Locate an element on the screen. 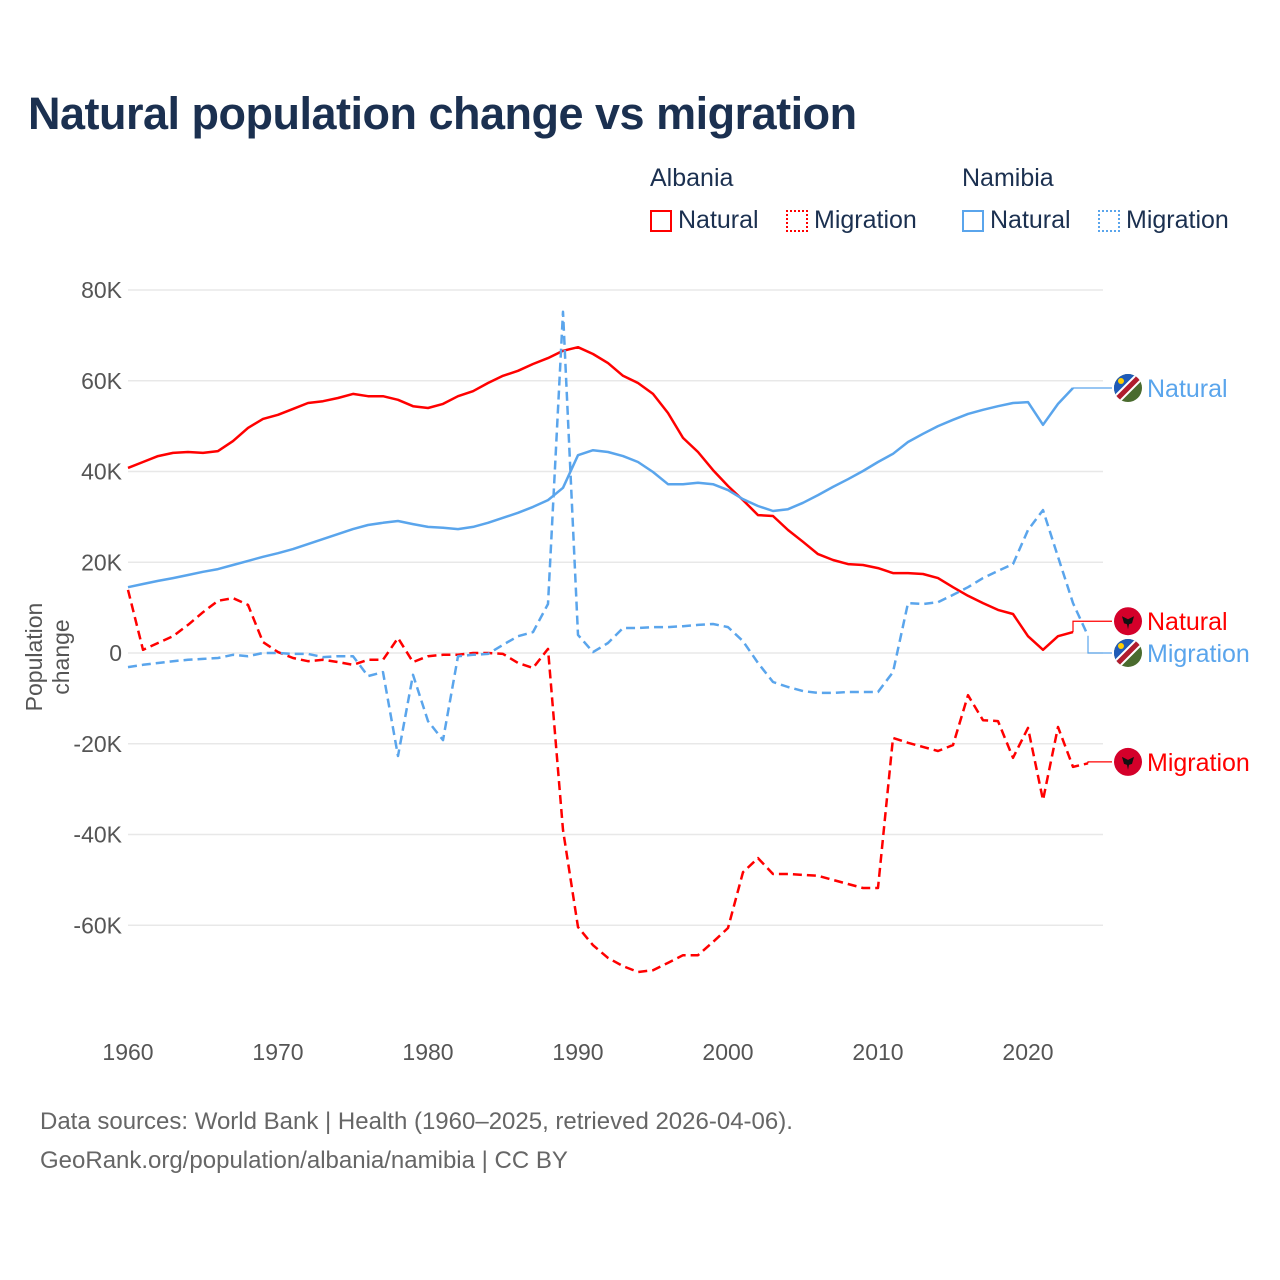 This screenshot has width=1280, height=1280. series-line-namibia-natural is located at coordinates (600, 488).